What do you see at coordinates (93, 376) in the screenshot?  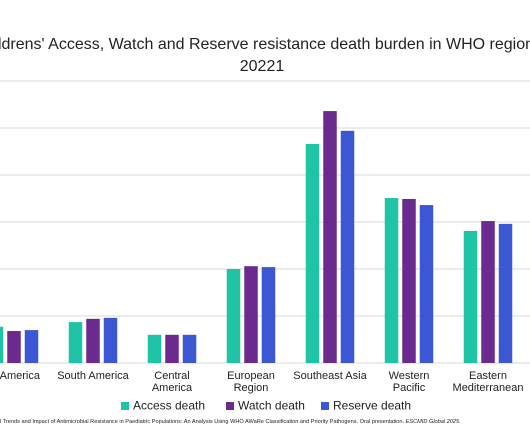 I see `x-tick-label: South America` at bounding box center [93, 376].